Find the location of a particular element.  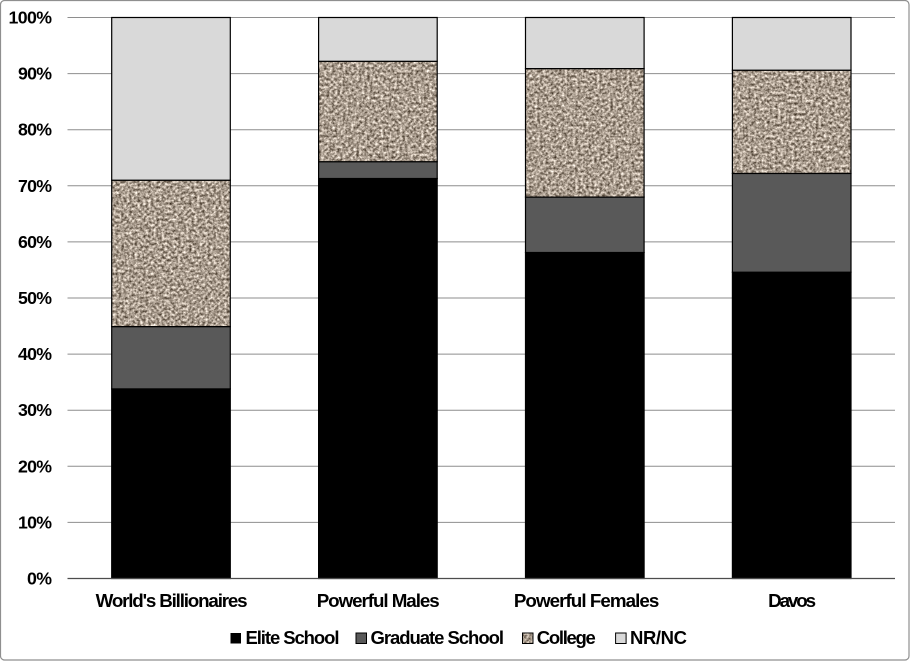

svg-text: Powerful Males is located at coordinates (378, 600).